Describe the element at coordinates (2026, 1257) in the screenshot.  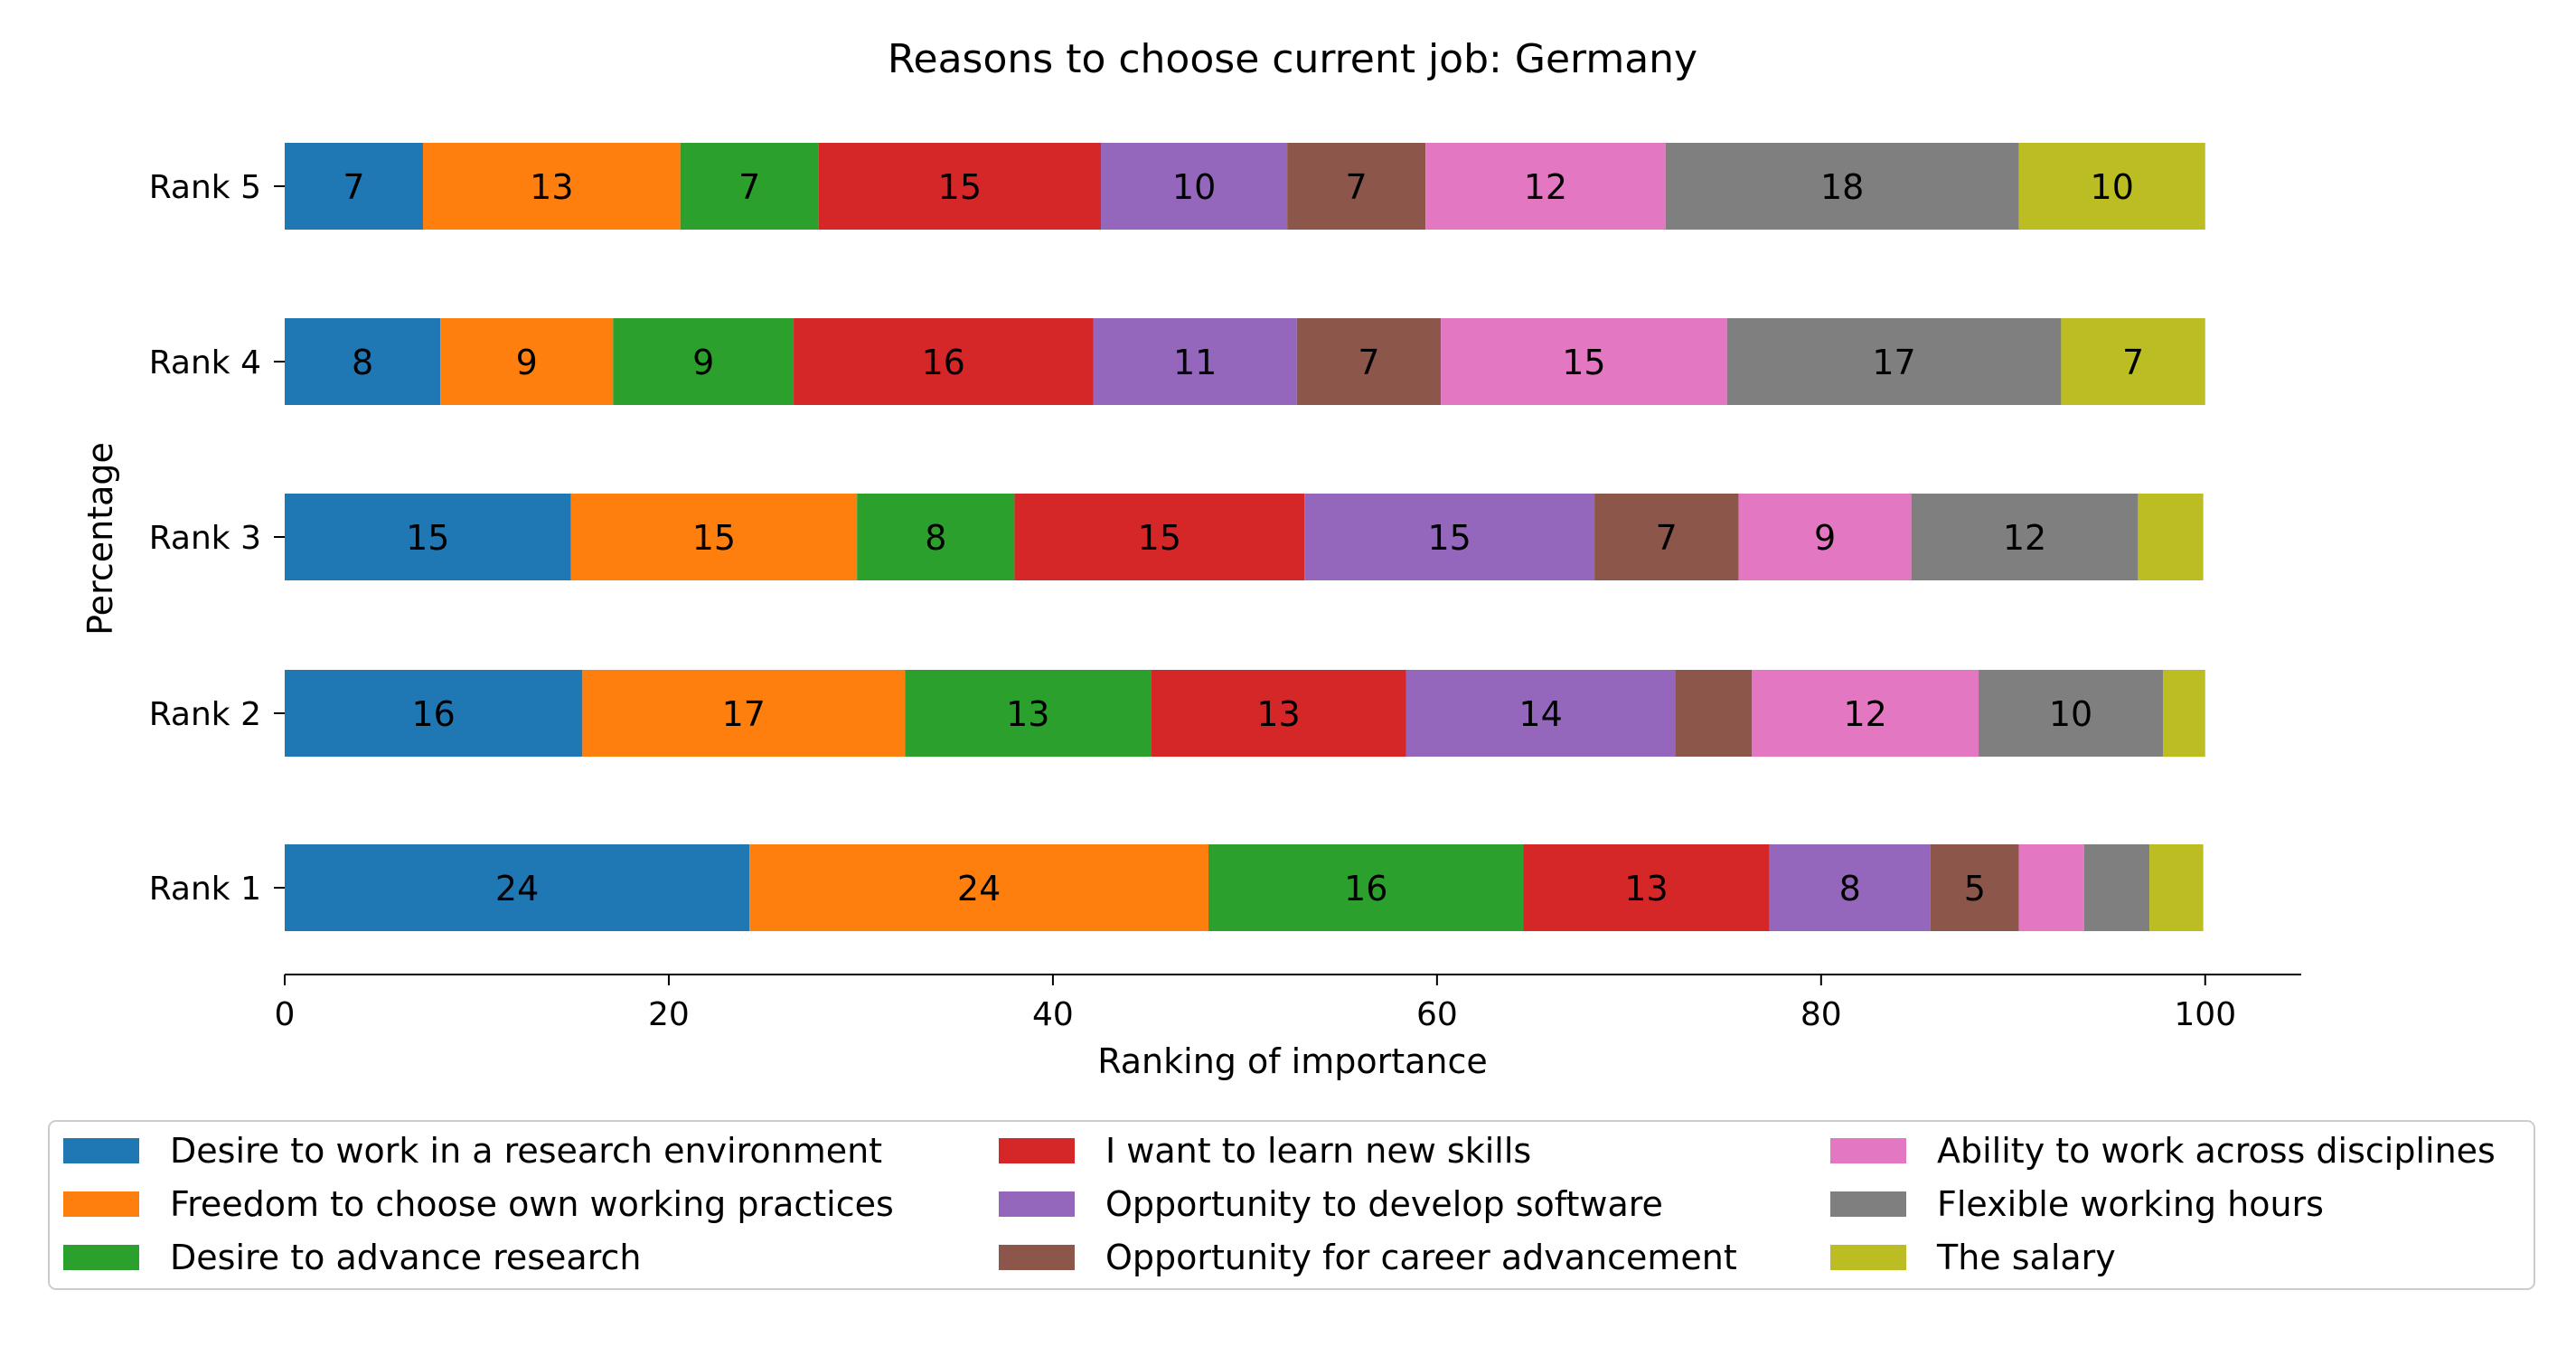
I see `legend-label: The salary` at that location.